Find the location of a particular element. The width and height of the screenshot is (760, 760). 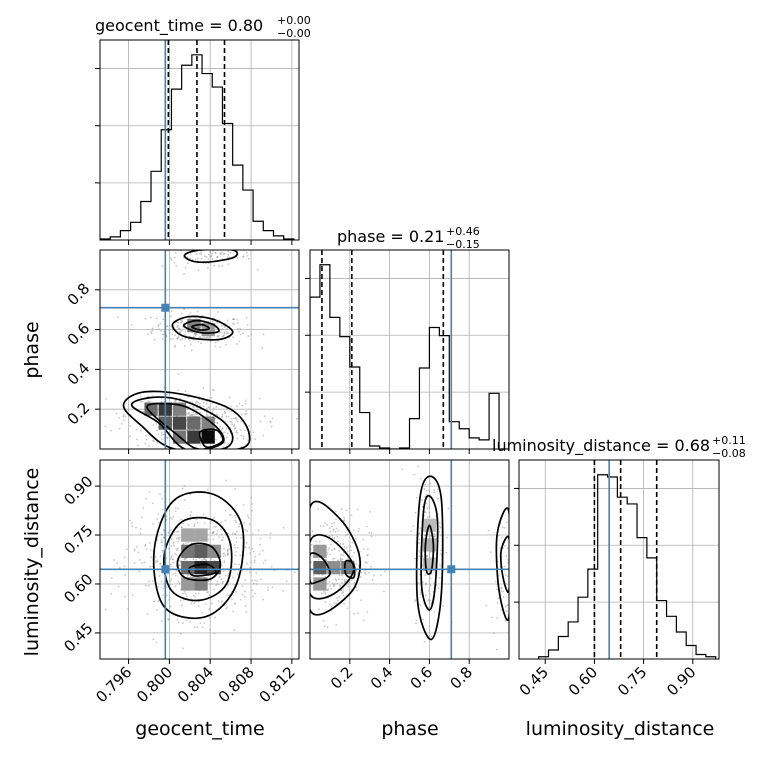

panel-luminosity-distance-vs-geocent-time-density-cell is located at coordinates (201, 568).